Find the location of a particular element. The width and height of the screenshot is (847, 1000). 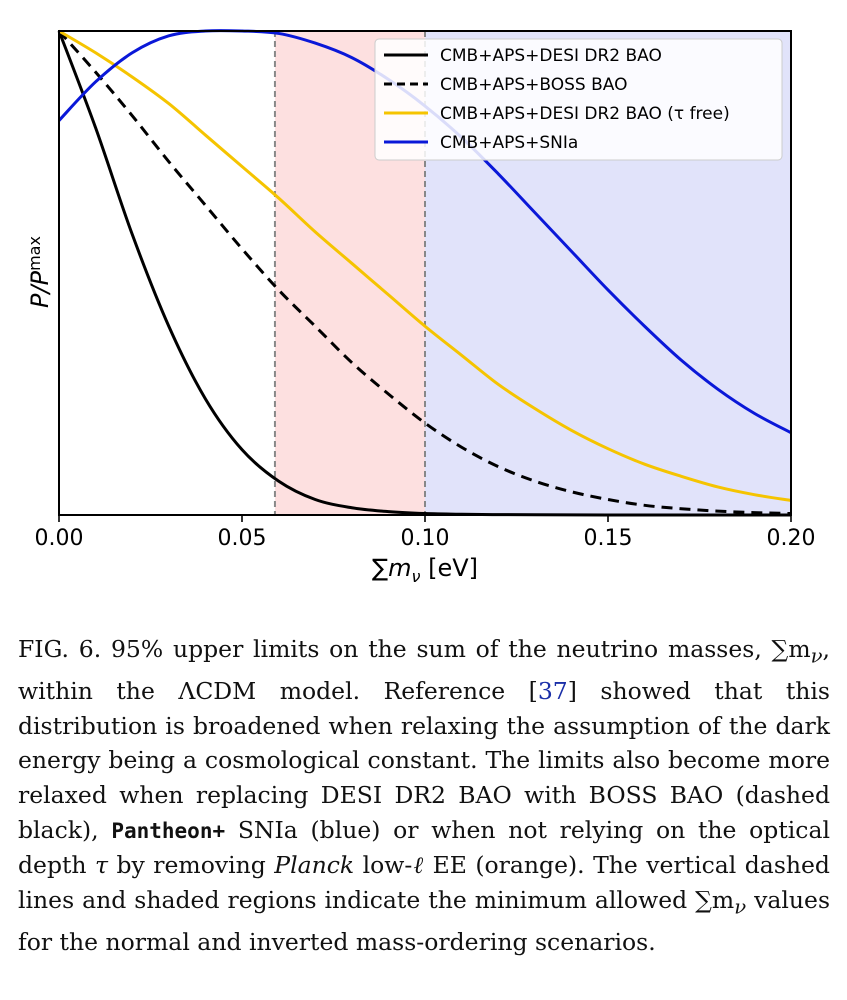

caption-text-6: low- is located at coordinates (383, 865).